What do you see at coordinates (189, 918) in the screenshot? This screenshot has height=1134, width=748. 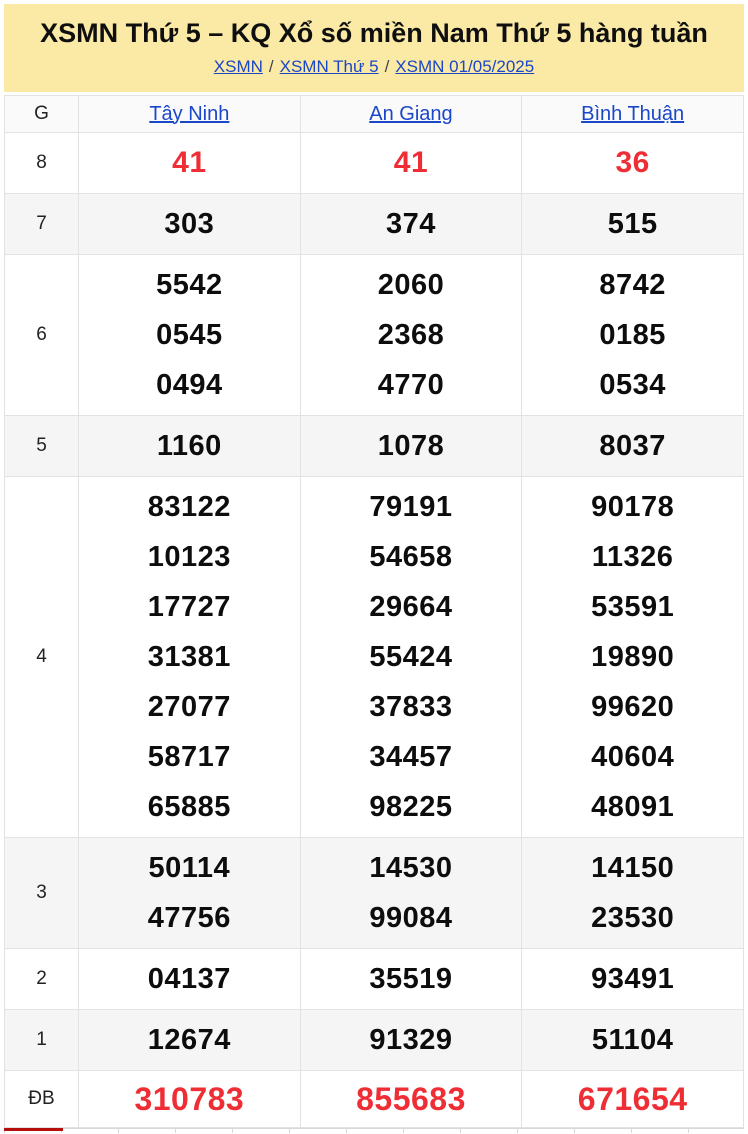 I see `prize-number: 47756` at bounding box center [189, 918].